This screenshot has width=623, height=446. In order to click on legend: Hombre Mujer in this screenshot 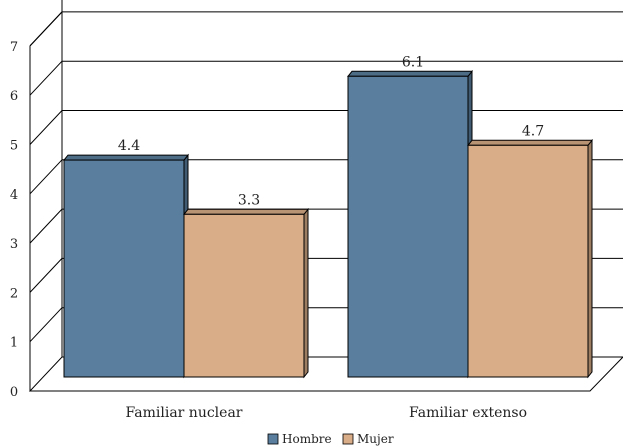, I will do `click(330, 439)`.